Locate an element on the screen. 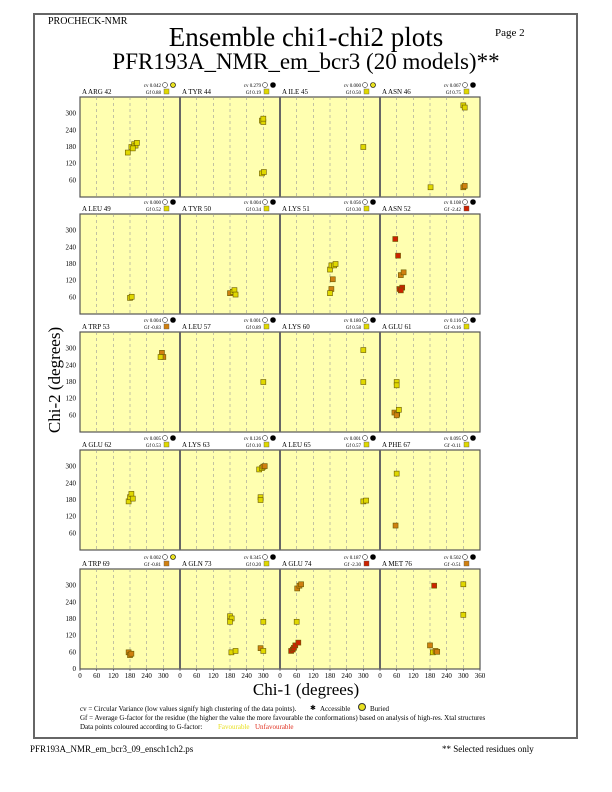 This screenshot has height=792, width=612. residue-panel: A ARG 42 cv 0.042 Gf 0.88 is located at coordinates (129, 119).